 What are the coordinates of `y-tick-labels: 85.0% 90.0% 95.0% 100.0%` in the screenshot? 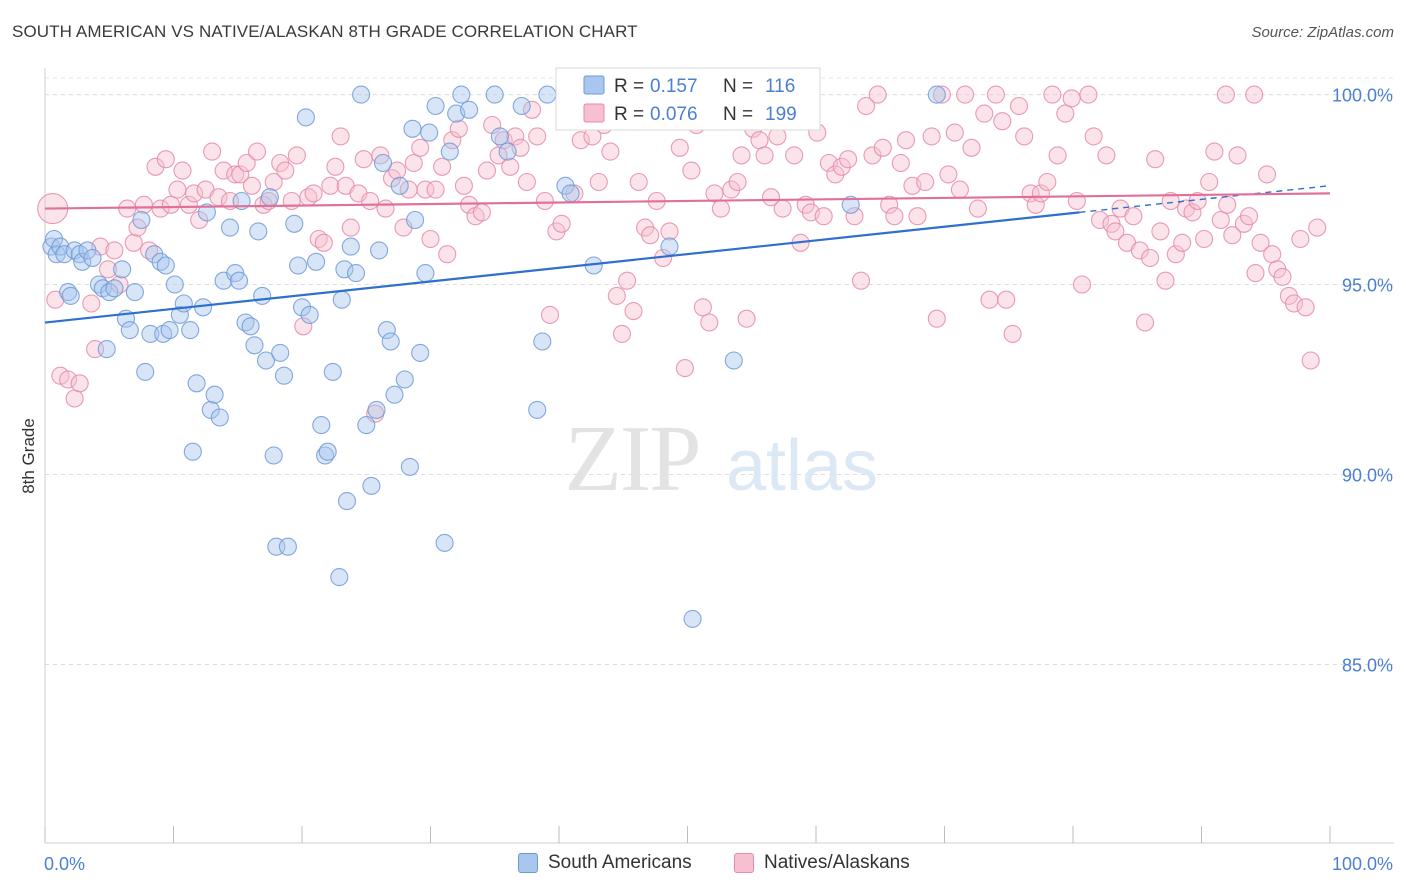 It's located at (1362, 381).